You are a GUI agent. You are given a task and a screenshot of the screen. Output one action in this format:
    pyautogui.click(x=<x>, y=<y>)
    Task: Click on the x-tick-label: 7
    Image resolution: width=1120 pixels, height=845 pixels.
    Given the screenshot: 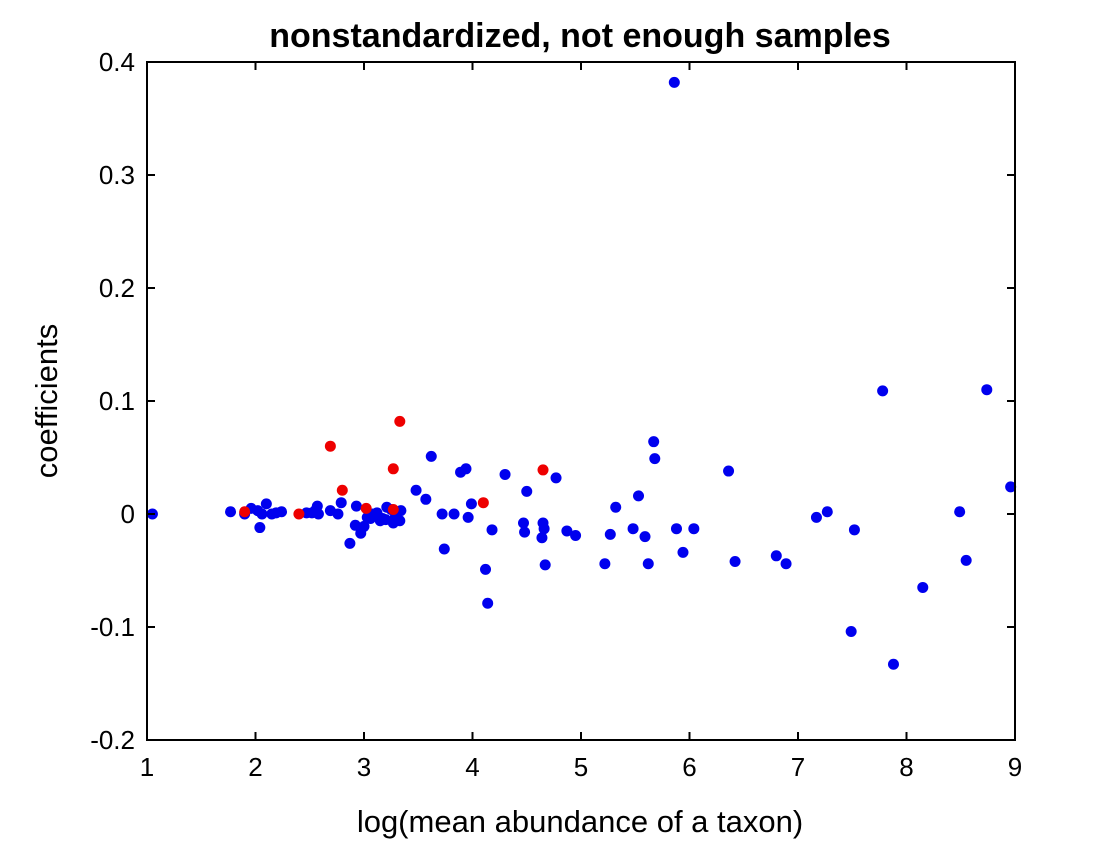 What is the action you would take?
    pyautogui.click(x=798, y=767)
    